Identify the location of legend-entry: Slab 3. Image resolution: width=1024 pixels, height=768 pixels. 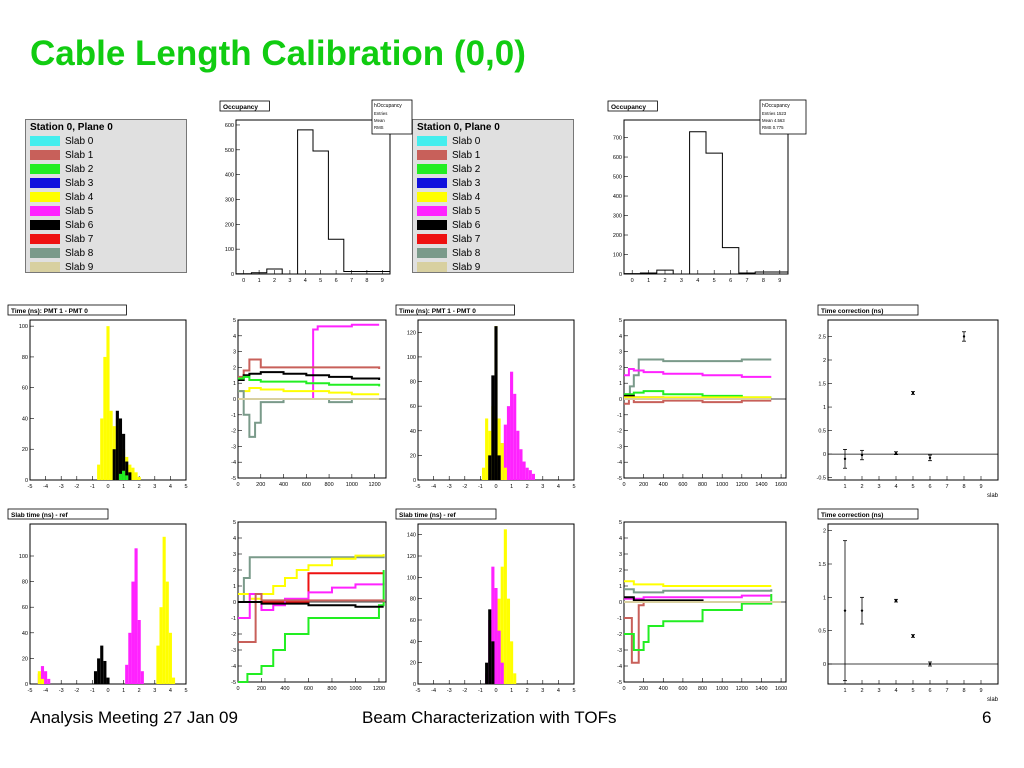
(106, 183).